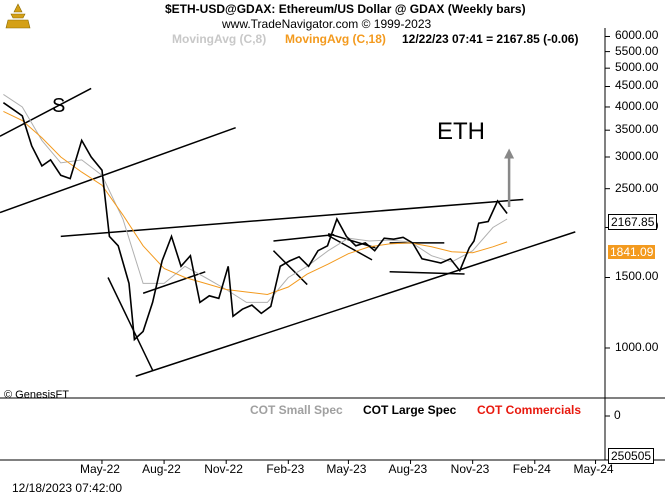  What do you see at coordinates (509, 178) in the screenshot?
I see `target-arrow` at bounding box center [509, 178].